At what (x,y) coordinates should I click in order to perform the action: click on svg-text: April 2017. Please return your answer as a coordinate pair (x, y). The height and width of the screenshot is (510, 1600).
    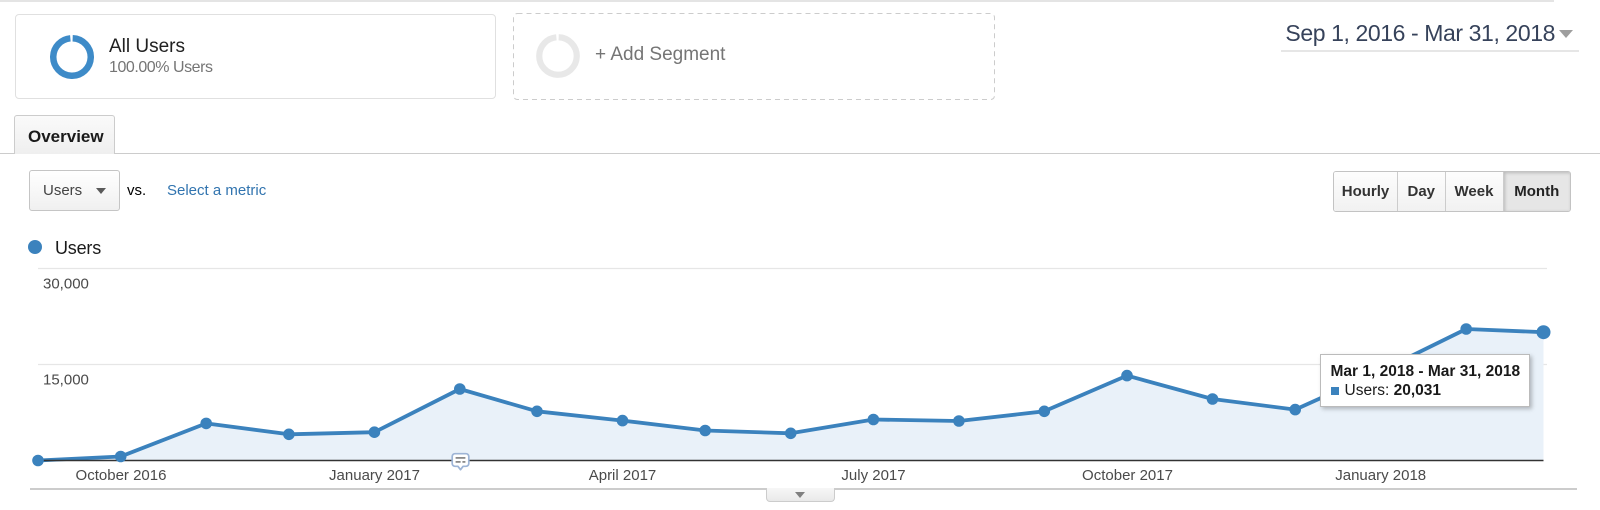
    Looking at the image, I should click on (623, 475).